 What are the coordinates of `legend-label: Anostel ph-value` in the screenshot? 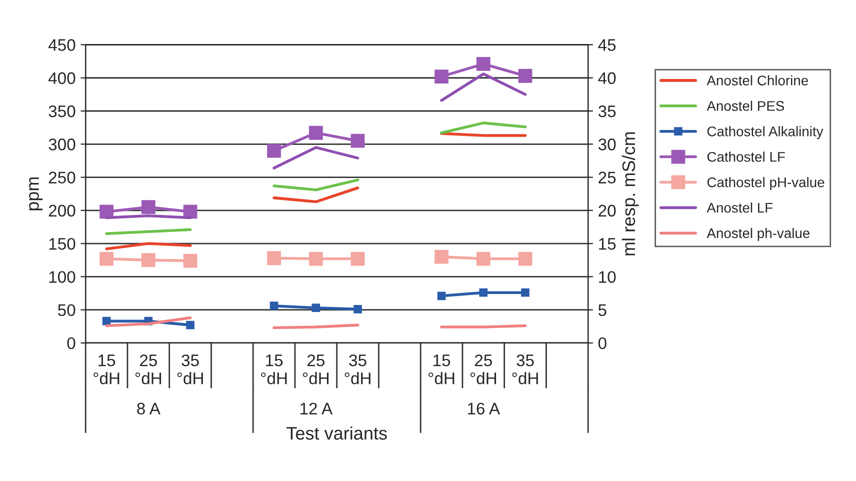 It's located at (758, 234).